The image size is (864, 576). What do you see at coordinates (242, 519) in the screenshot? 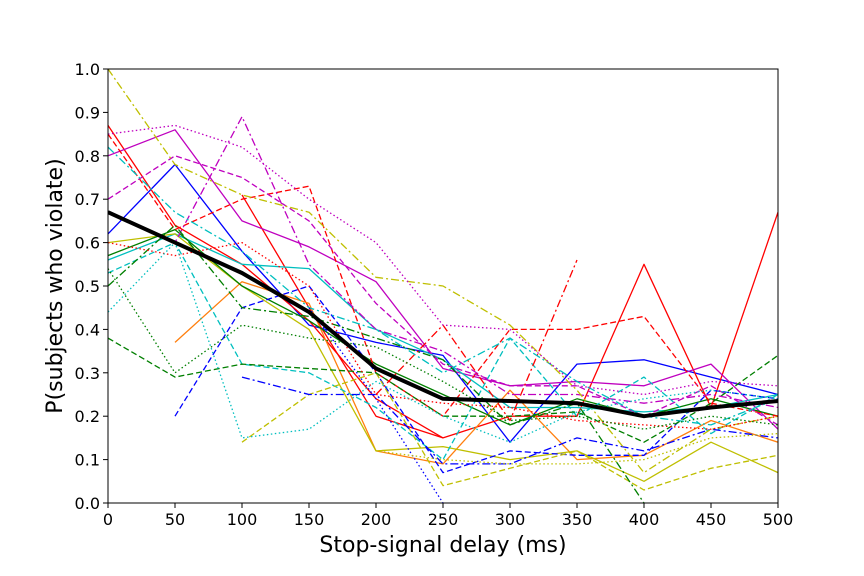
I see `x-tick-label: 100` at bounding box center [242, 519].